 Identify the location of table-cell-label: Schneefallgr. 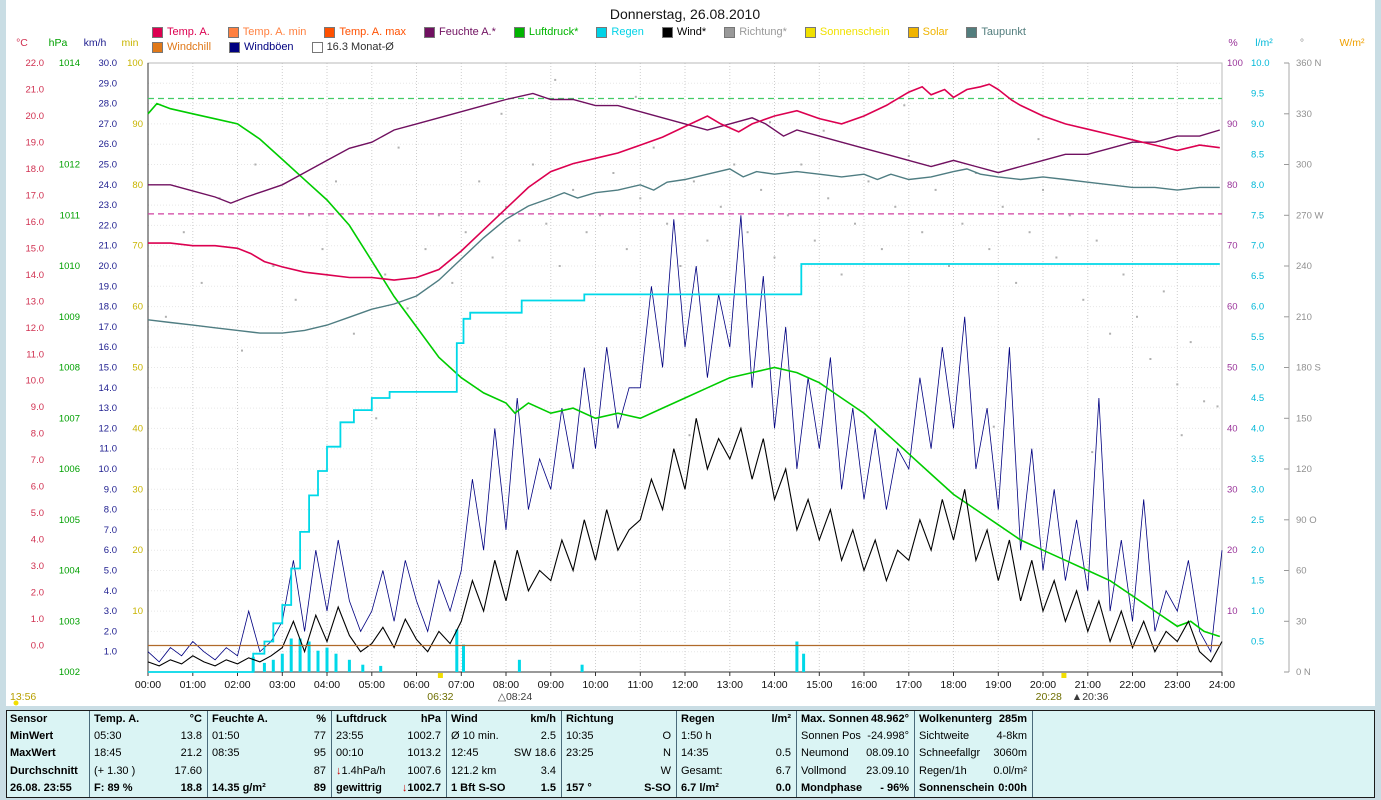
(950, 753).